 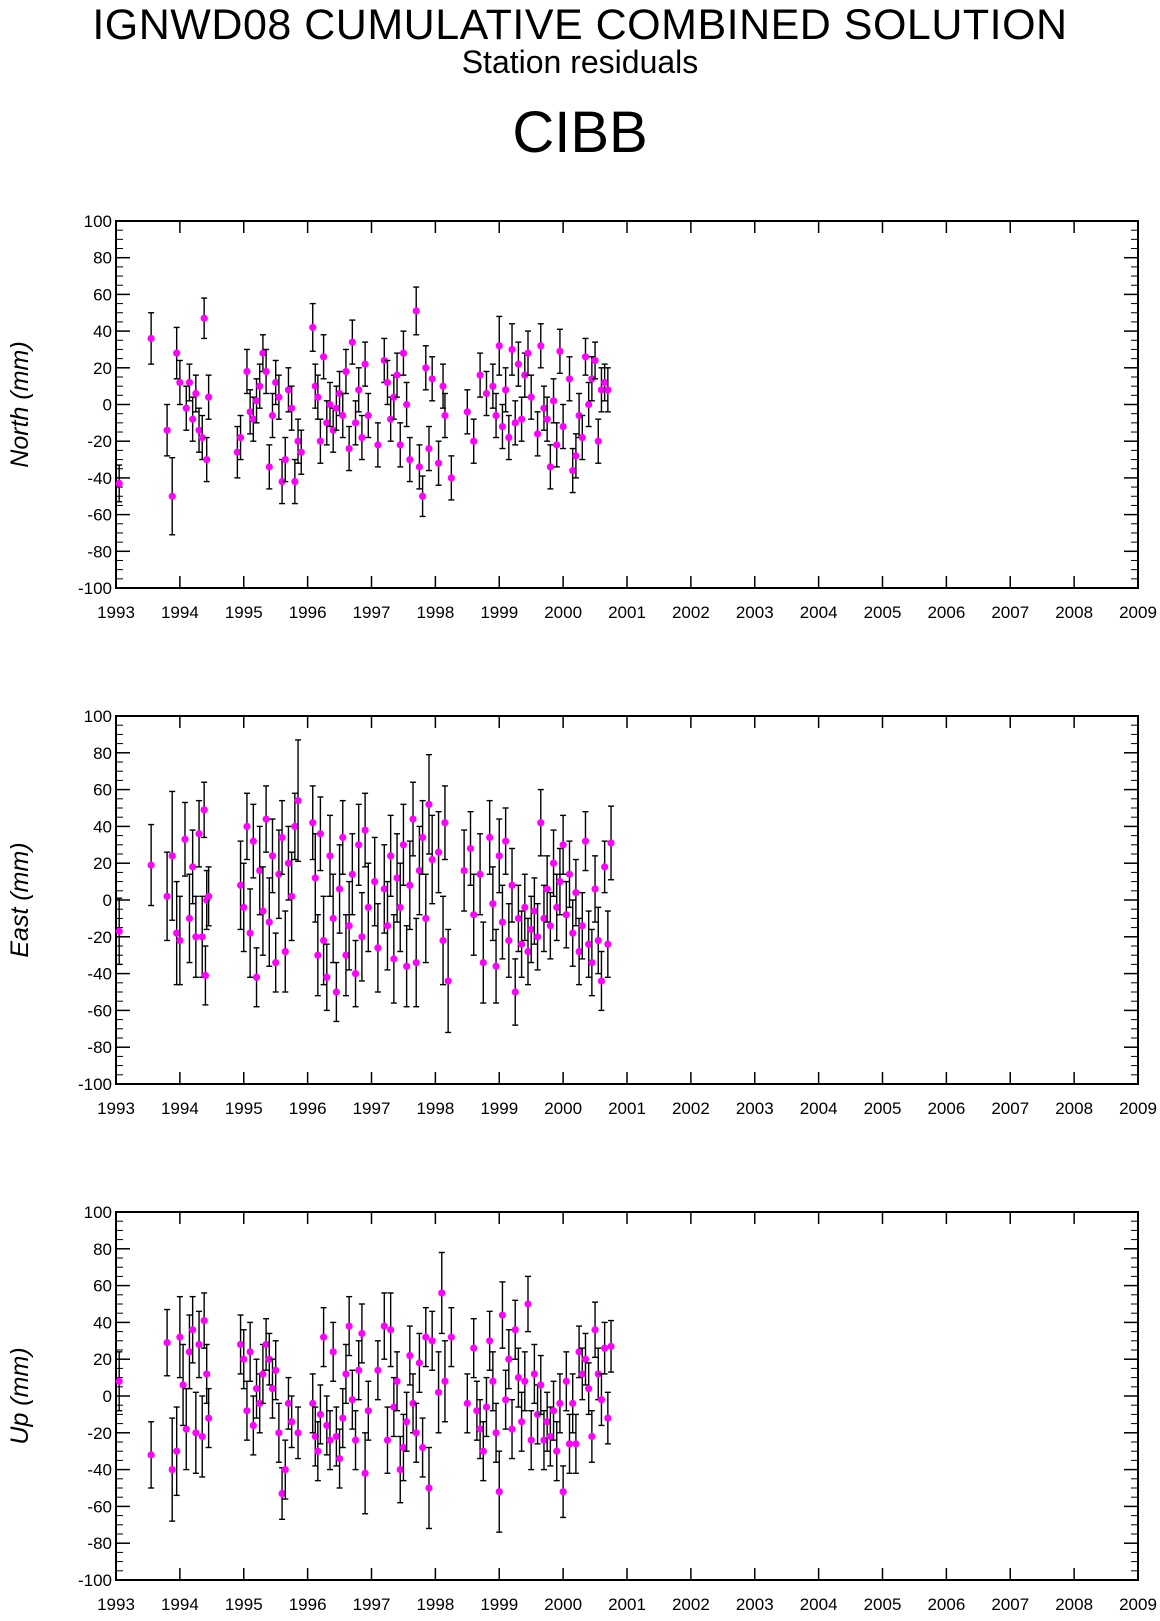 I want to click on up-x-tick-label: 2000, so click(x=563, y=1604).